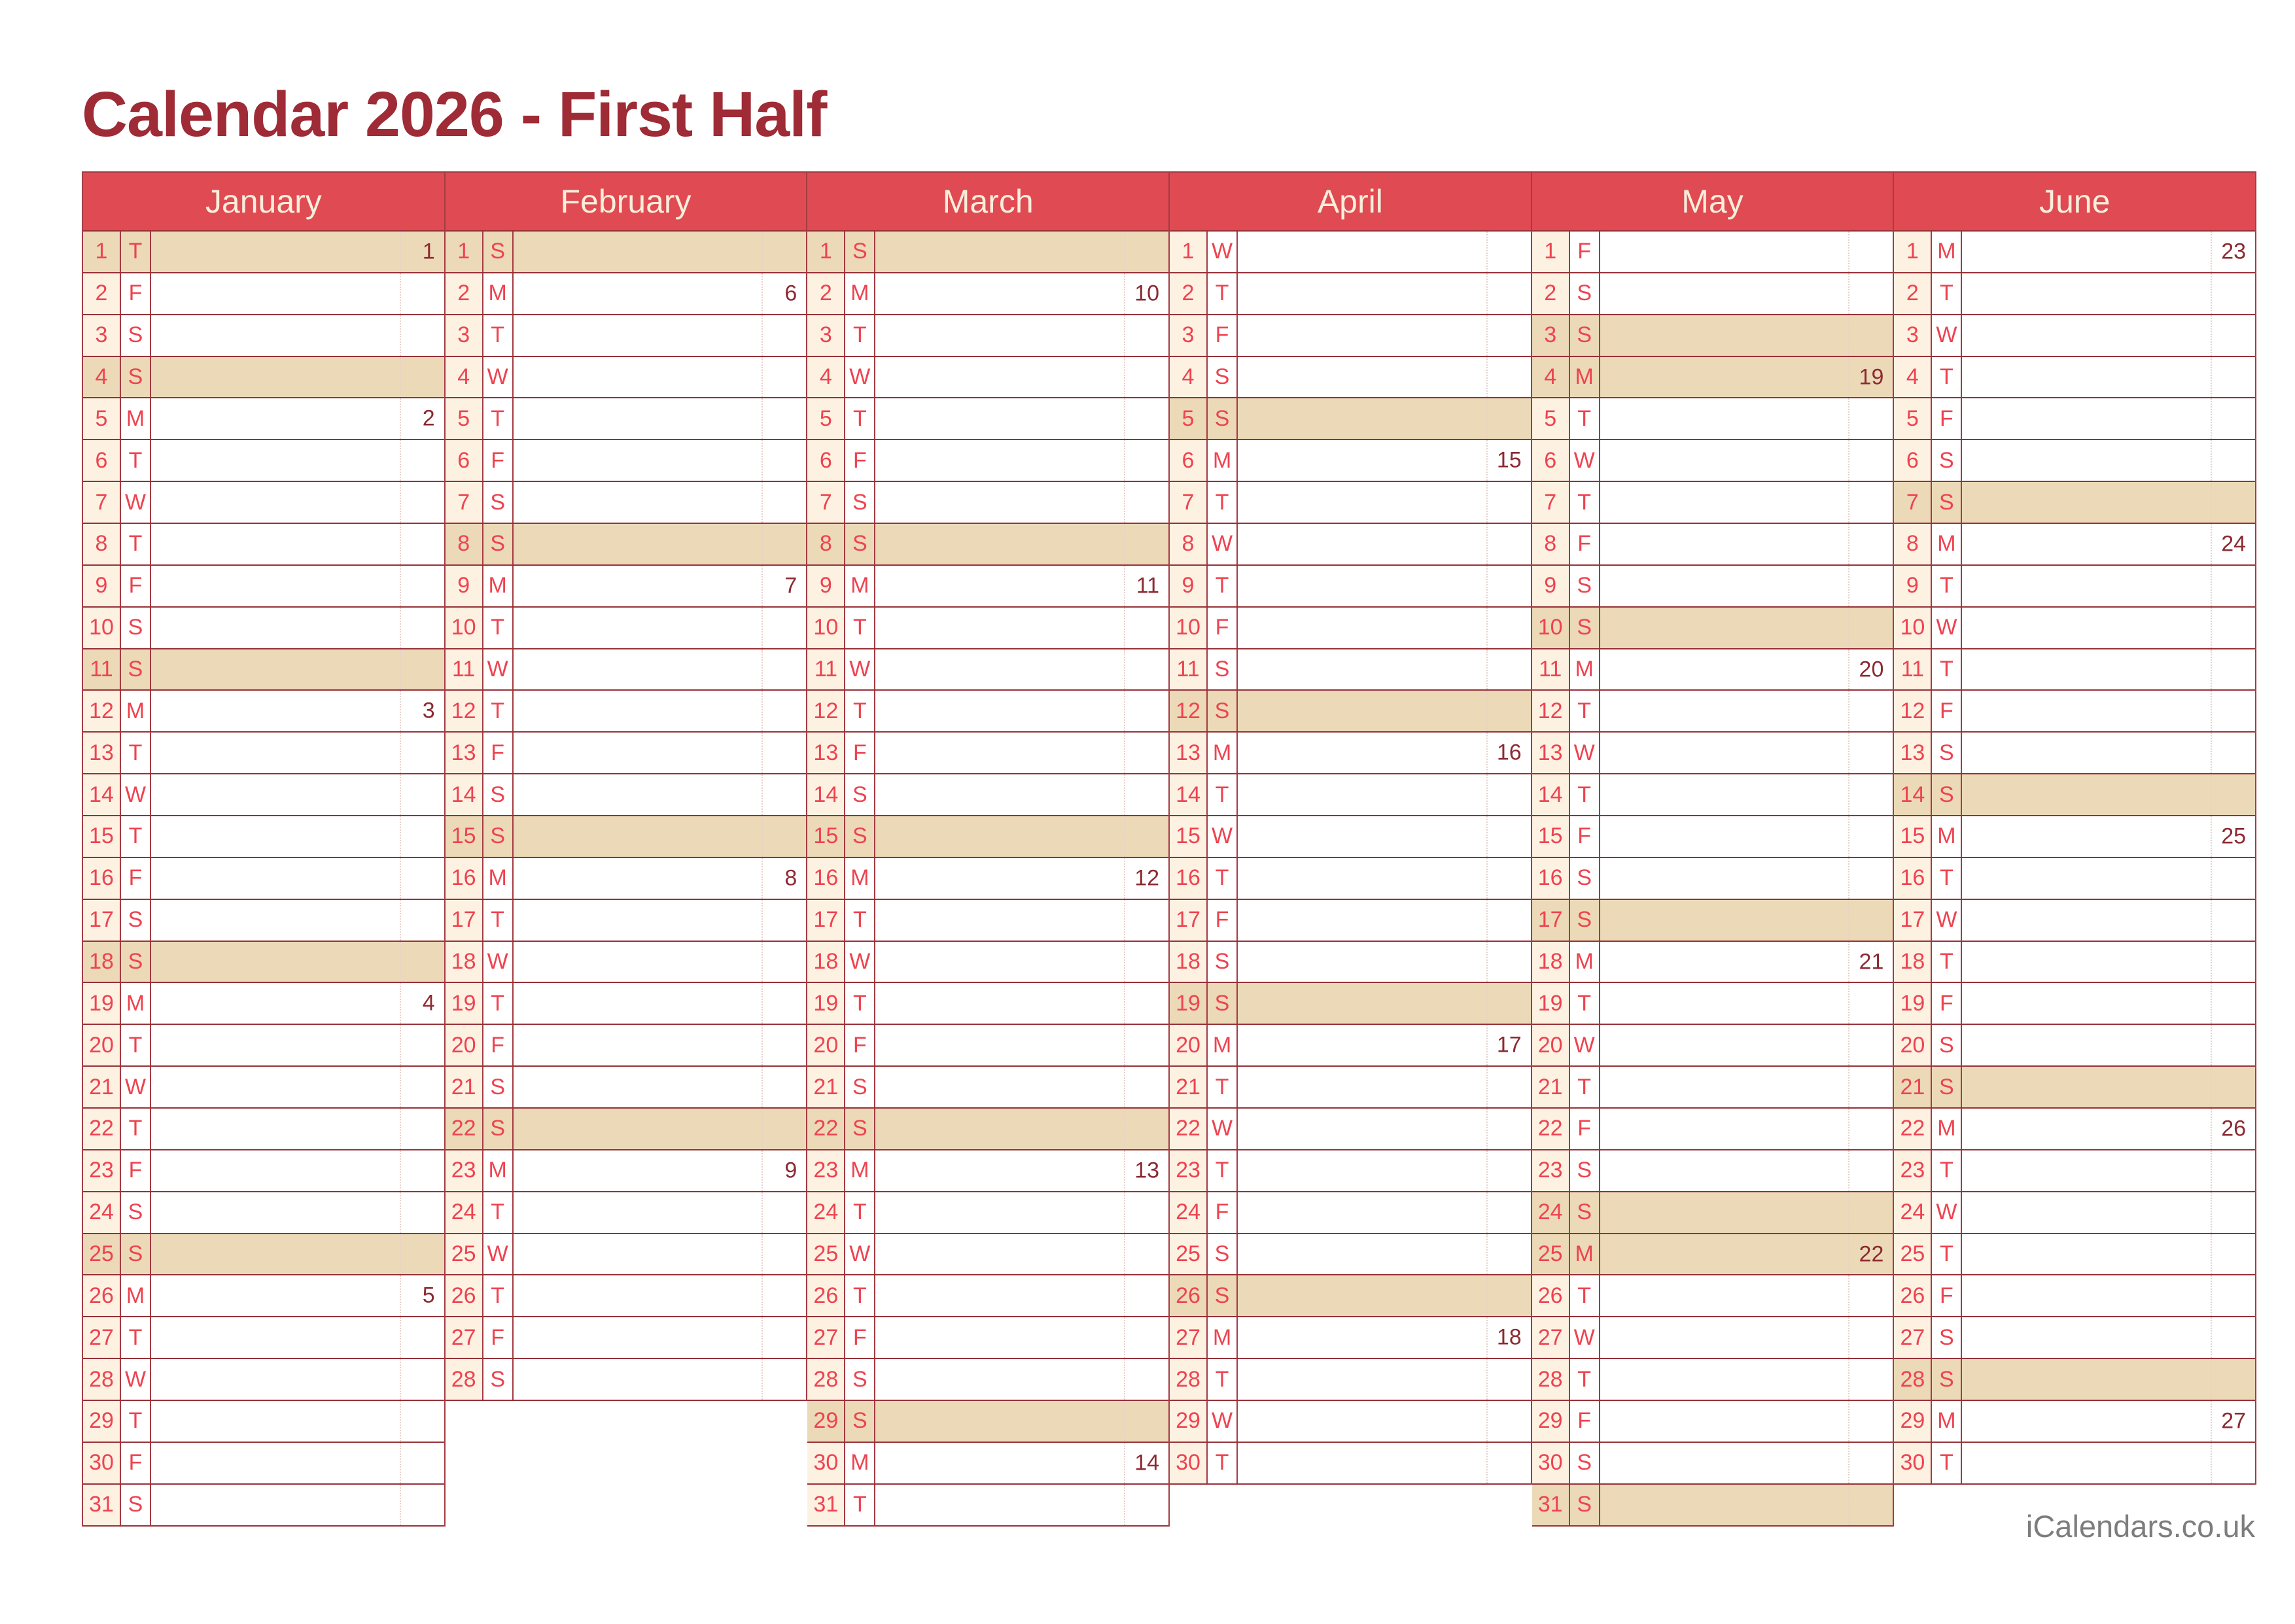 This screenshot has height=1624, width=2295. What do you see at coordinates (464, 1212) in the screenshot?
I see `day-number-cell: 24` at bounding box center [464, 1212].